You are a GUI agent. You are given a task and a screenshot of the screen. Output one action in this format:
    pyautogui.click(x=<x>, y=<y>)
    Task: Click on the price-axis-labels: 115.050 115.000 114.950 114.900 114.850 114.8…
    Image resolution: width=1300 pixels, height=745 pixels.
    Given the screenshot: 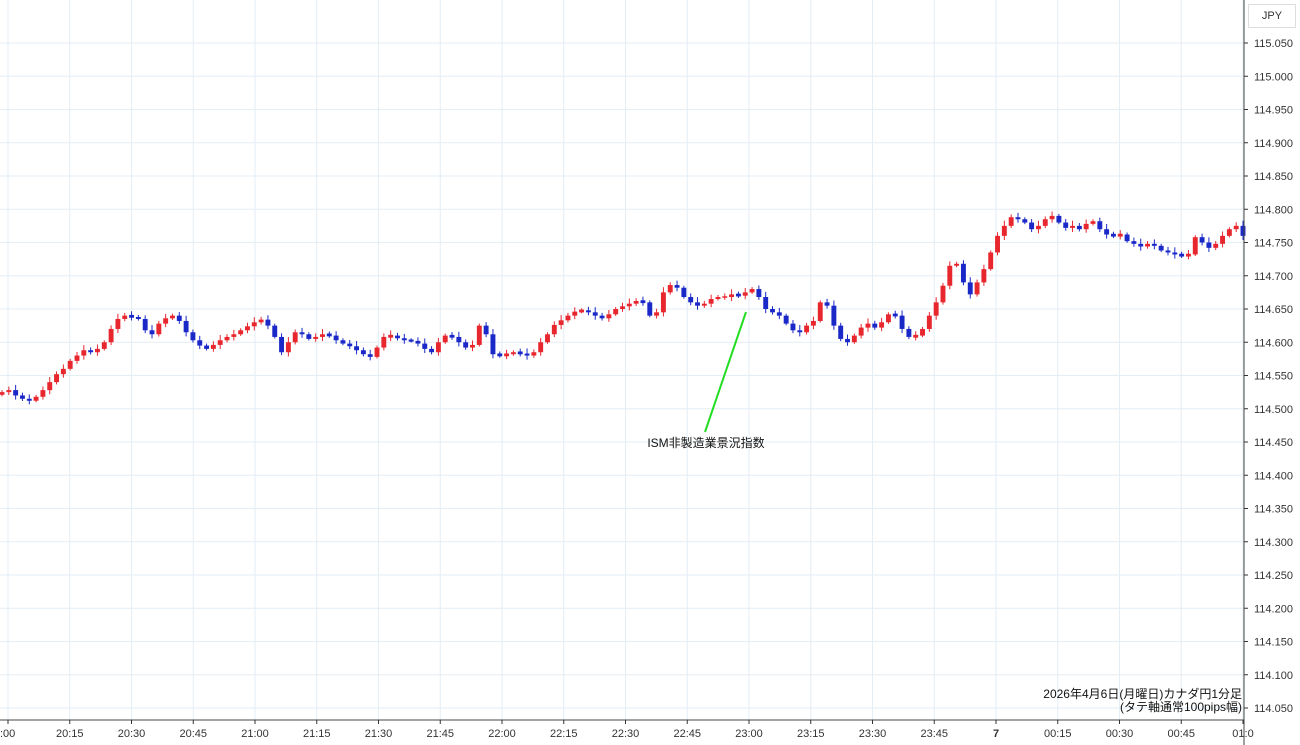 What is the action you would take?
    pyautogui.click(x=1268, y=376)
    